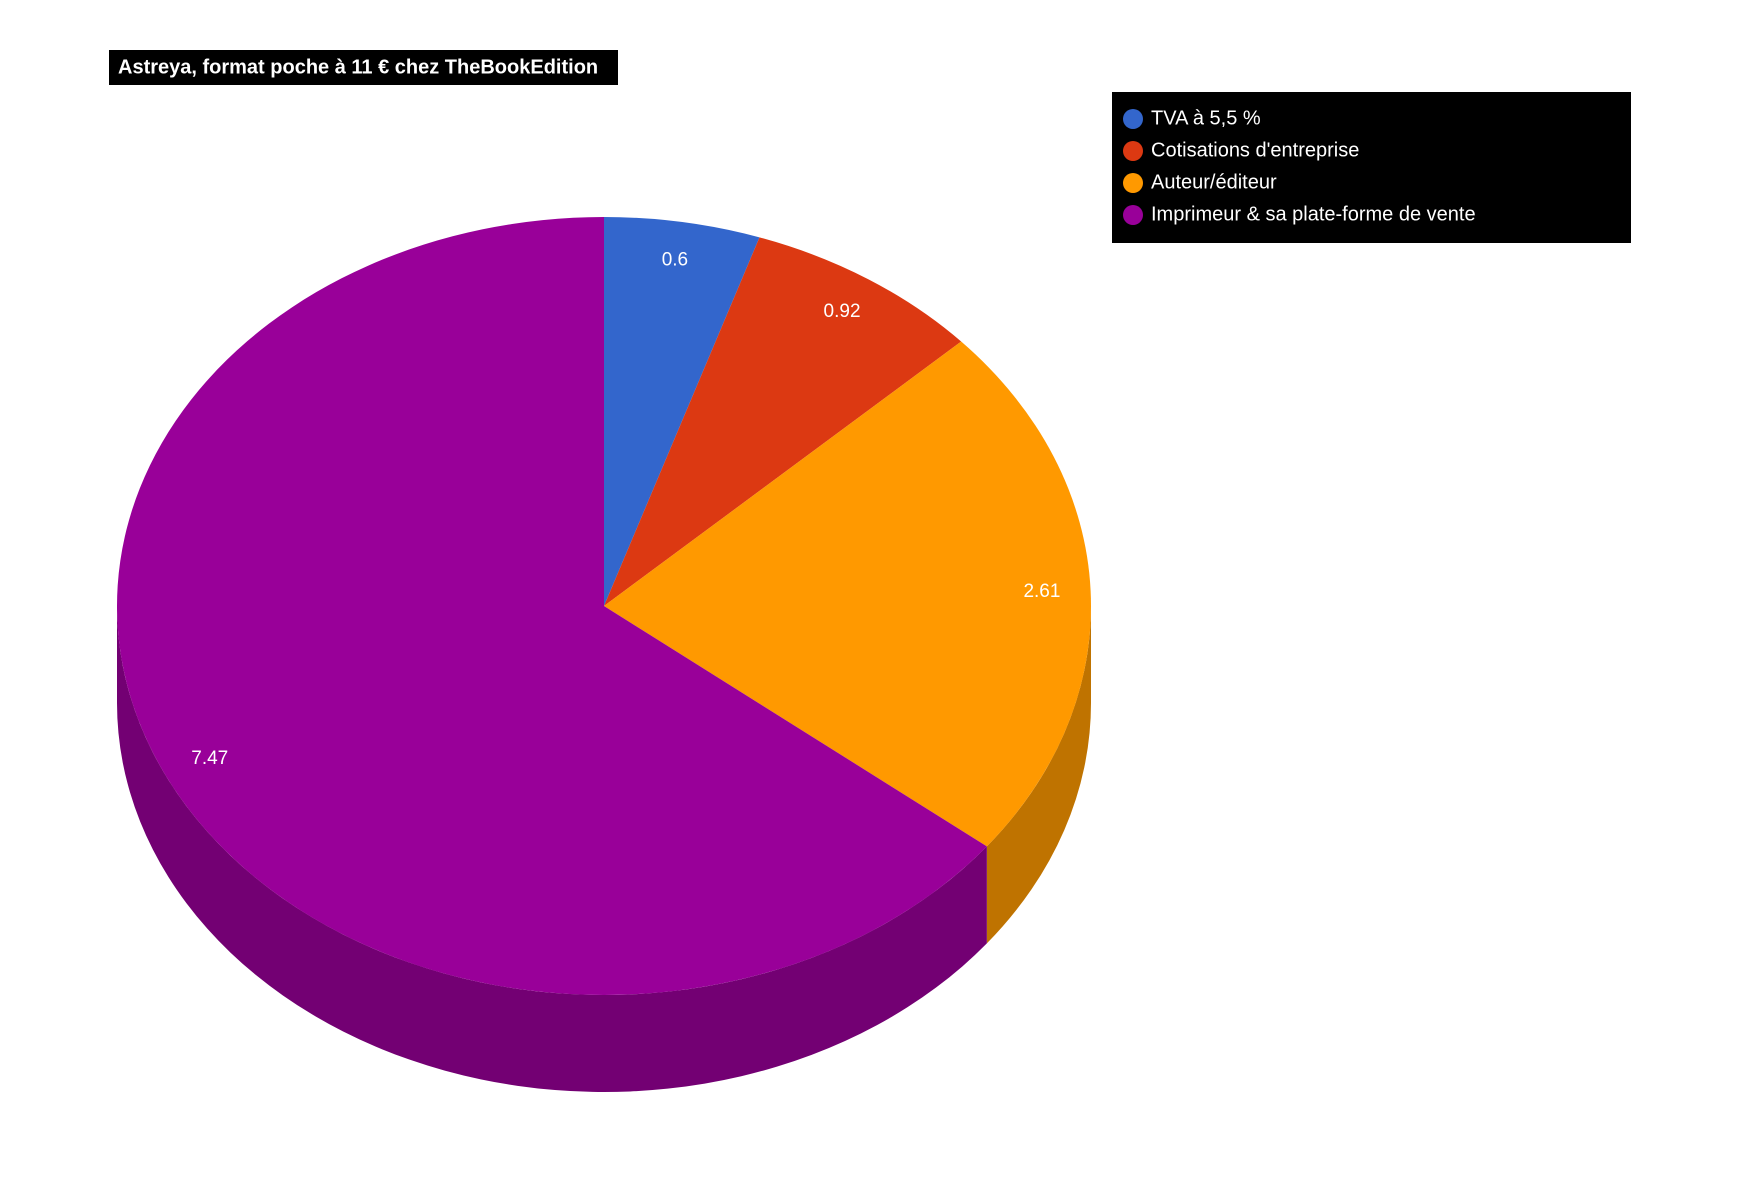 The image size is (1750, 1200). Describe the element at coordinates (1206, 118) in the screenshot. I see `legend-label: TVA à 5,5 %` at that location.